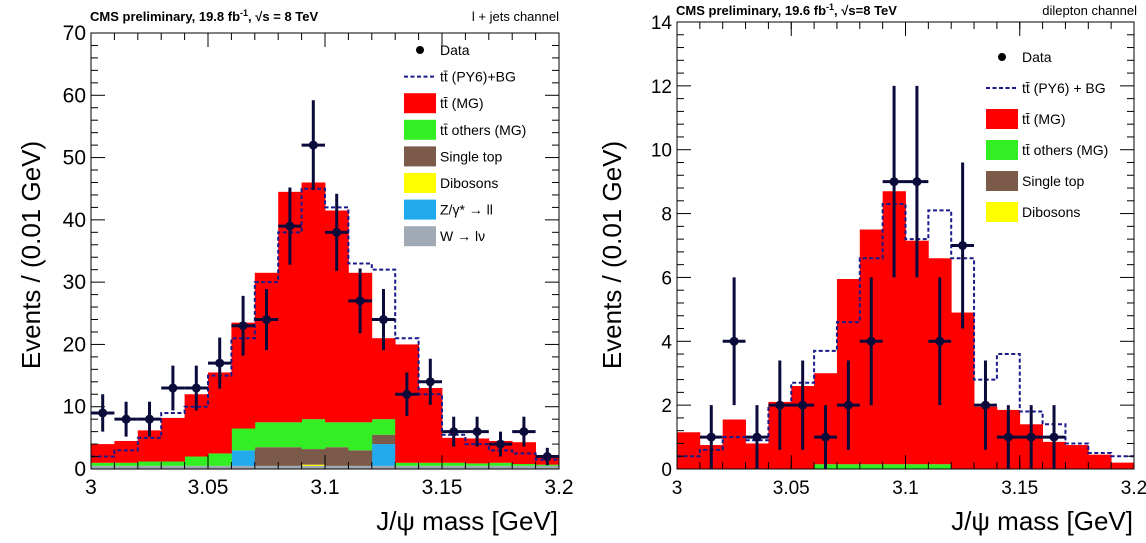 This screenshot has width=1146, height=543. Describe the element at coordinates (666, 406) in the screenshot. I see `y-tick-label: 2` at that location.